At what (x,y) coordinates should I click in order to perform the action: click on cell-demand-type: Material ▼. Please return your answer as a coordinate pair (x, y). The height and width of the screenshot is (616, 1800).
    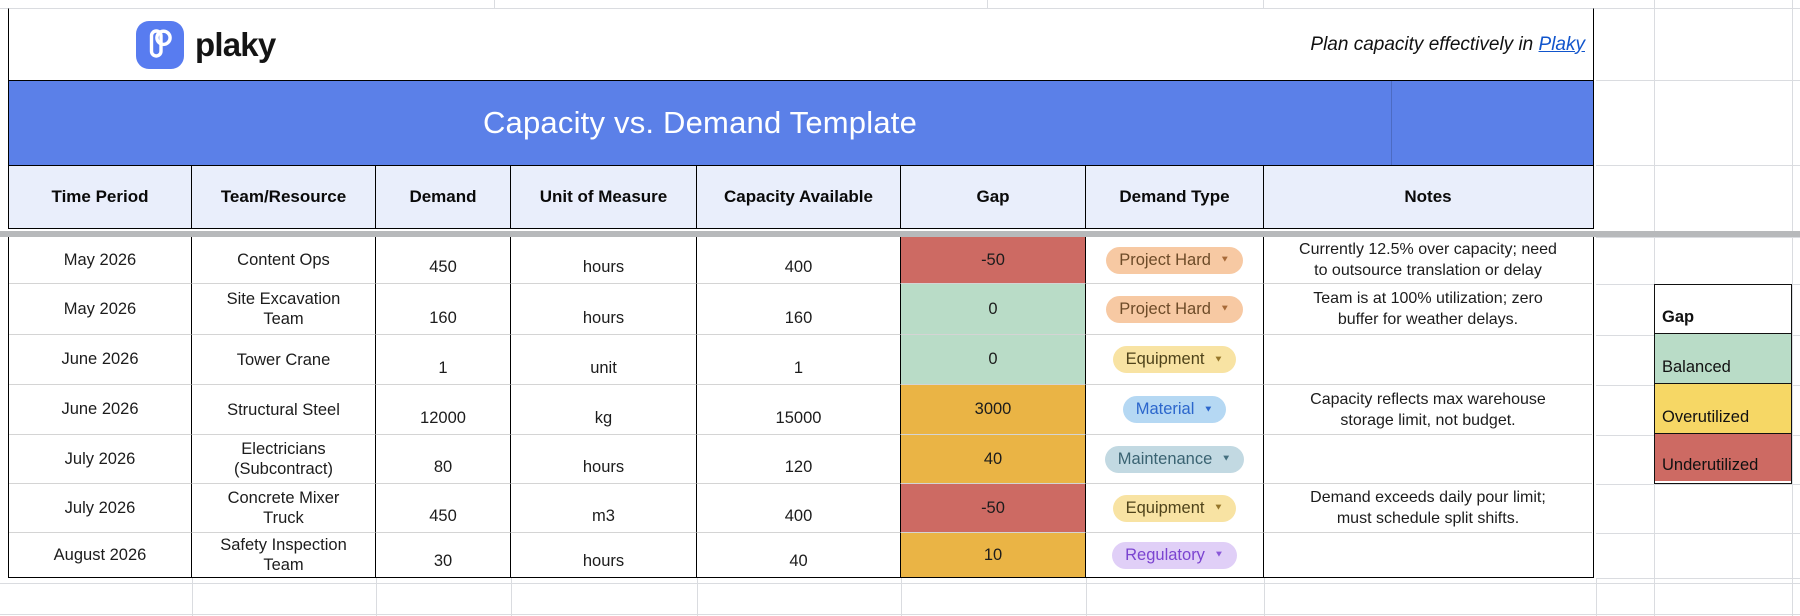
    Looking at the image, I should click on (1175, 410).